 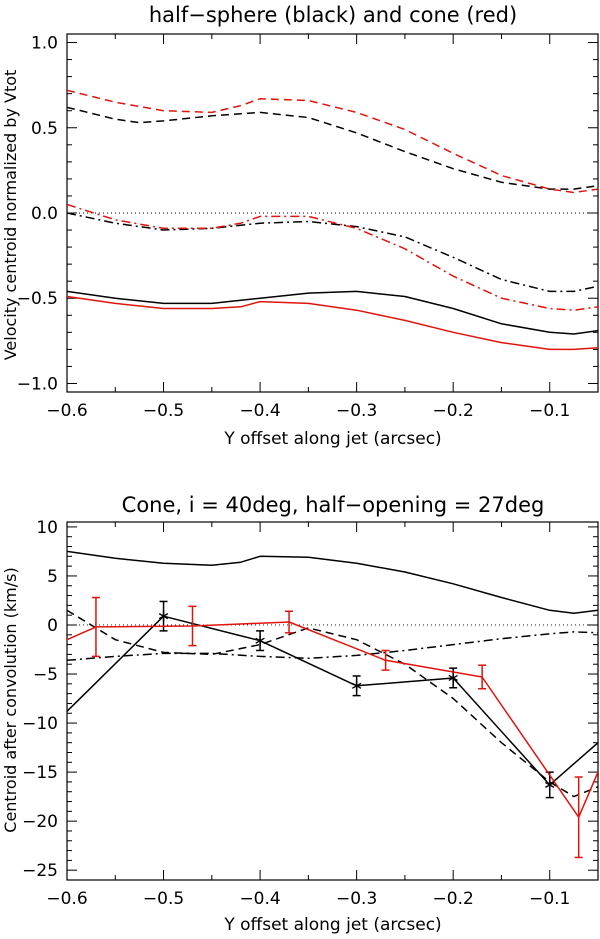 I want to click on top-series-half-sphere-dashed, so click(x=332, y=148).